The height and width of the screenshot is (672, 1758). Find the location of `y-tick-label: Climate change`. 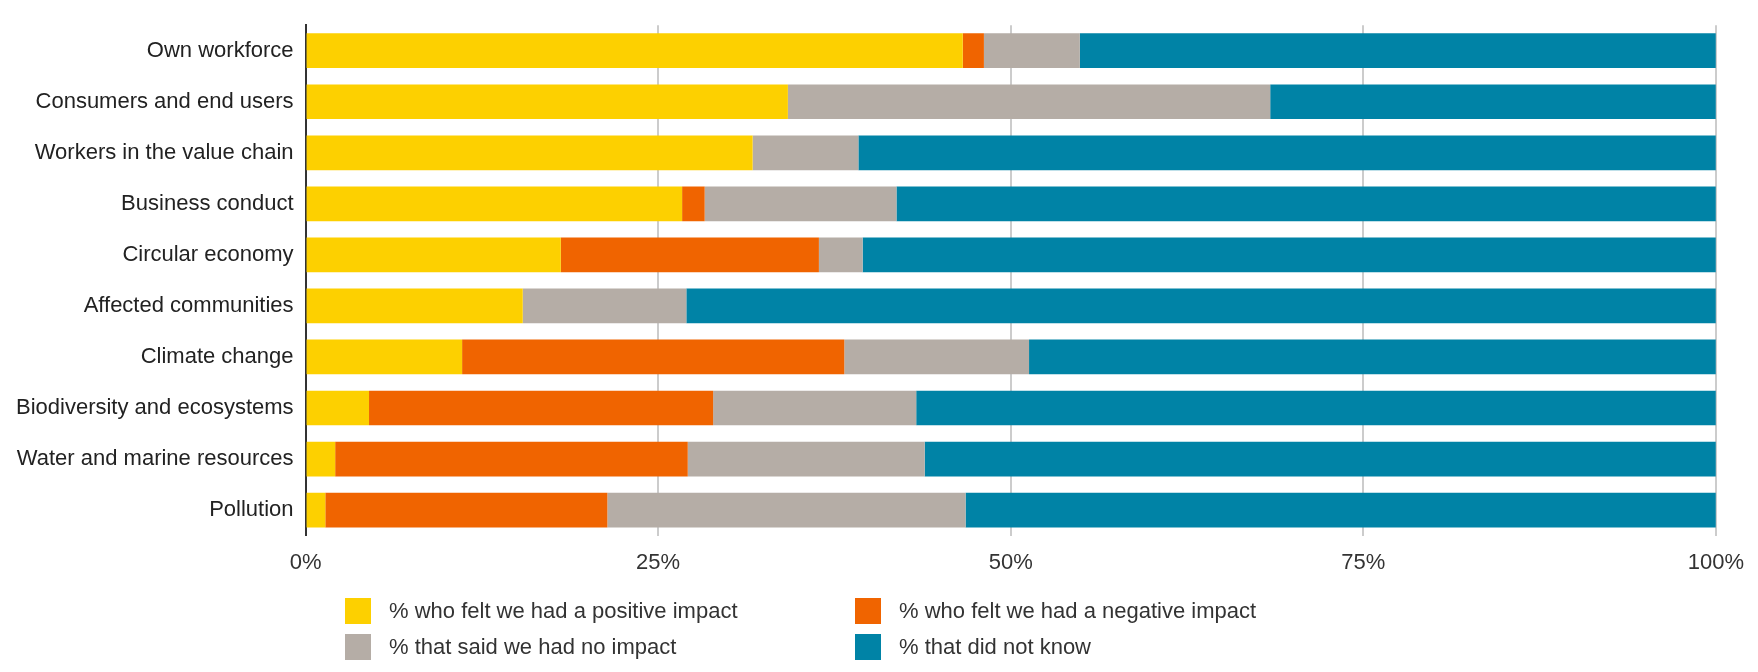

y-tick-label: Climate change is located at coordinates (217, 356).